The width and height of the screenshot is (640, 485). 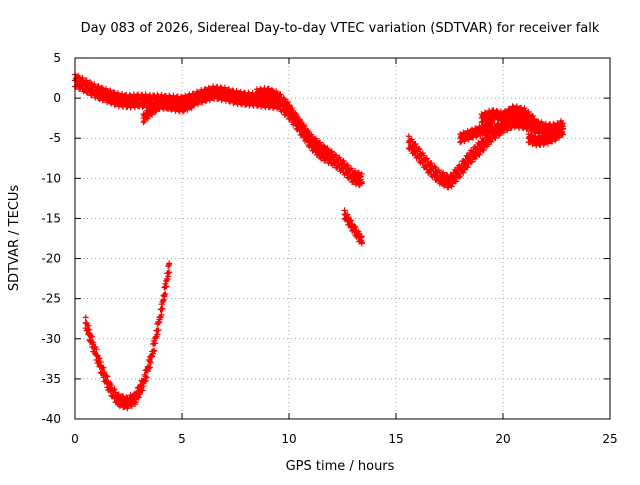 What do you see at coordinates (395, 439) in the screenshot?
I see `x-tick-label: 15` at bounding box center [395, 439].